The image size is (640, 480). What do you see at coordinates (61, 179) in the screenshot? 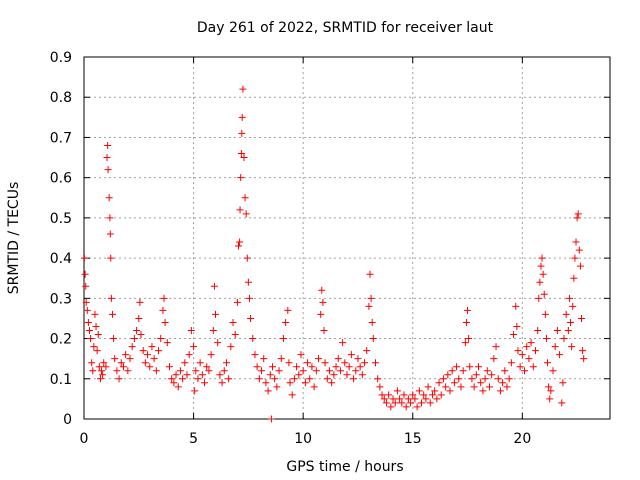
I see `y-tick-label: 0.6` at bounding box center [61, 179].